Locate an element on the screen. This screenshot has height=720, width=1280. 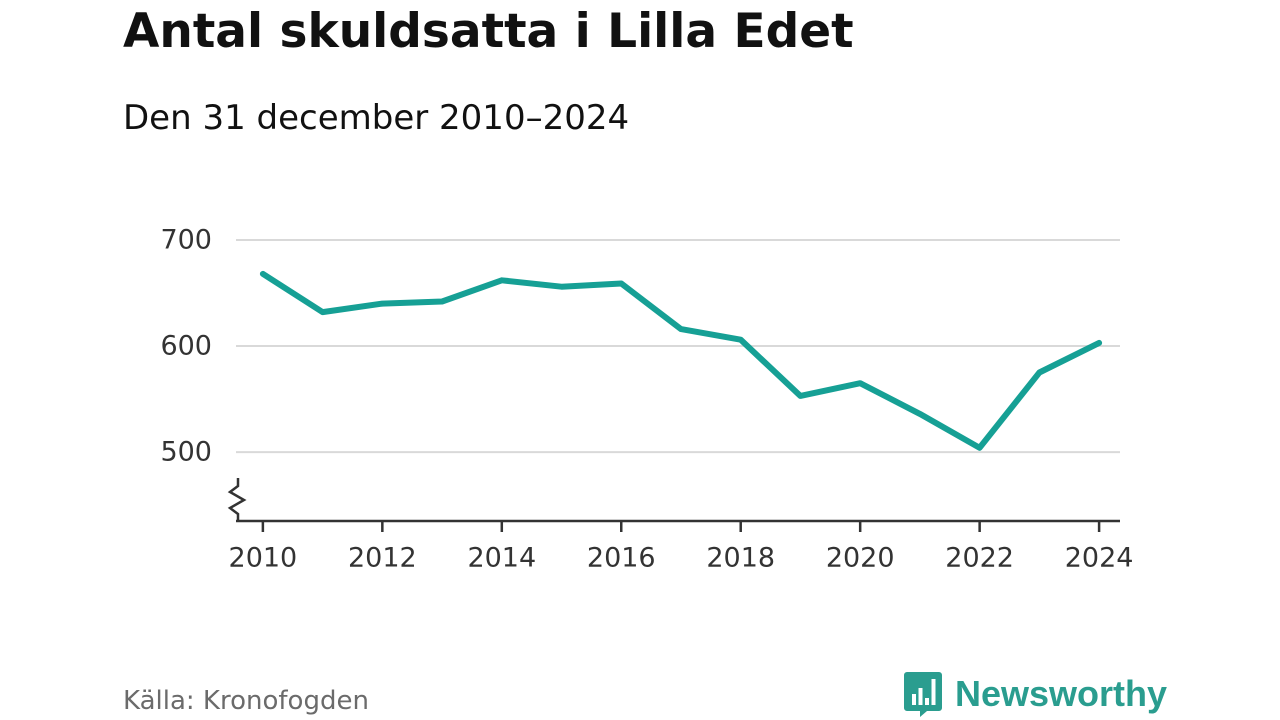
data-point-2012 is located at coordinates (382, 304).